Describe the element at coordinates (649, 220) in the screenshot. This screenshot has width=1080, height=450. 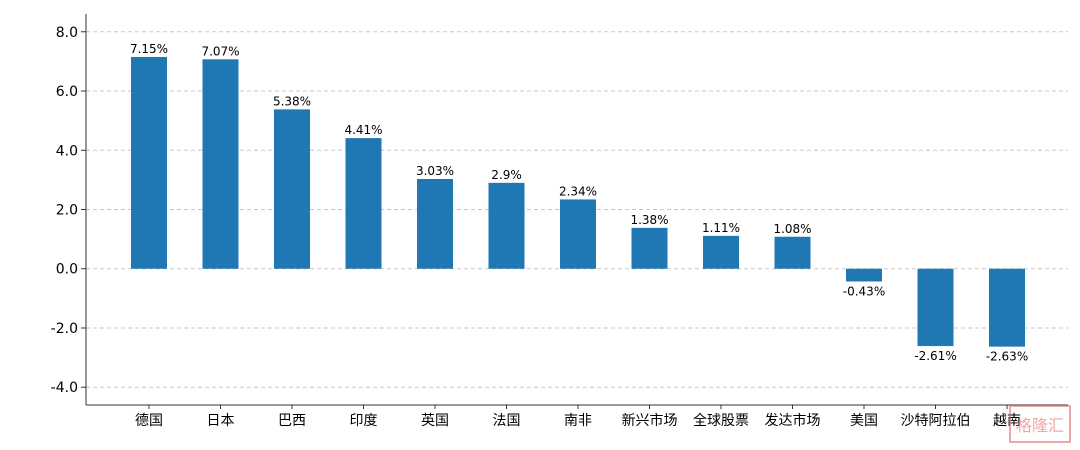
I see `data-label: 1.38%` at that location.